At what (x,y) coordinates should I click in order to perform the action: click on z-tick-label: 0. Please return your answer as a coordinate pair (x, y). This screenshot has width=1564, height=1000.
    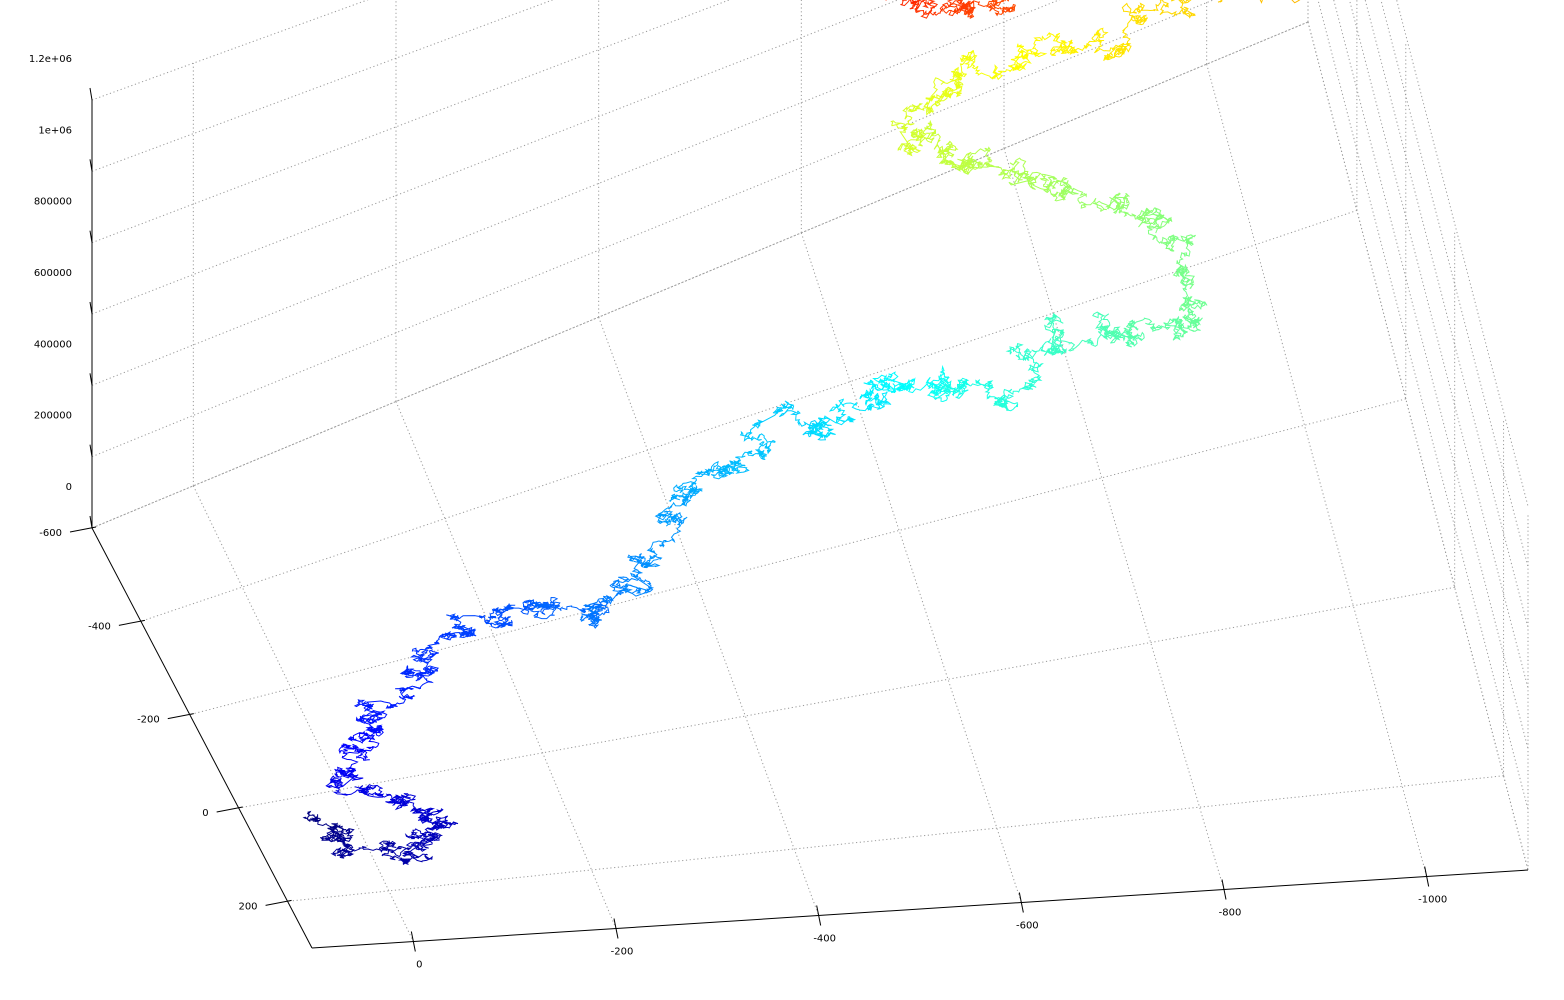
    Looking at the image, I should click on (69, 487).